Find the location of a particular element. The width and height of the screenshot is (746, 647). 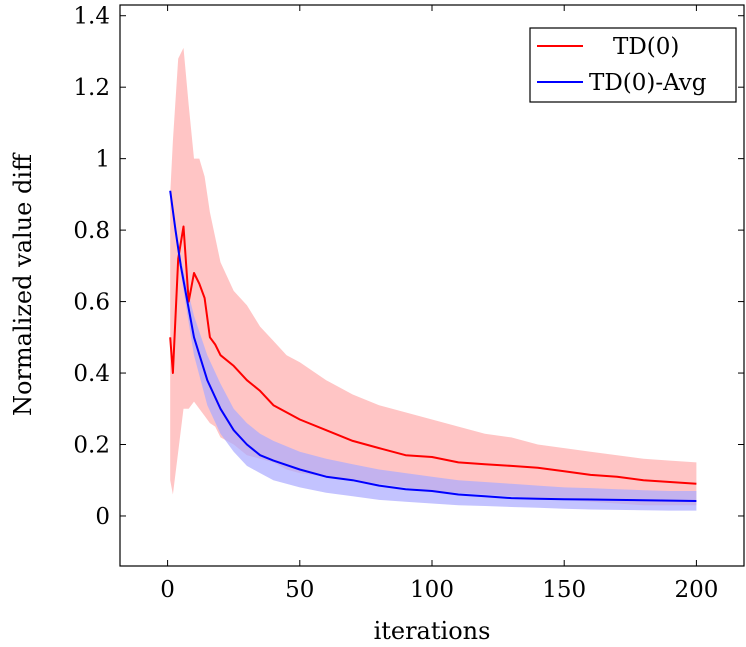

y-tick-label: 0.8 is located at coordinates (91, 231).